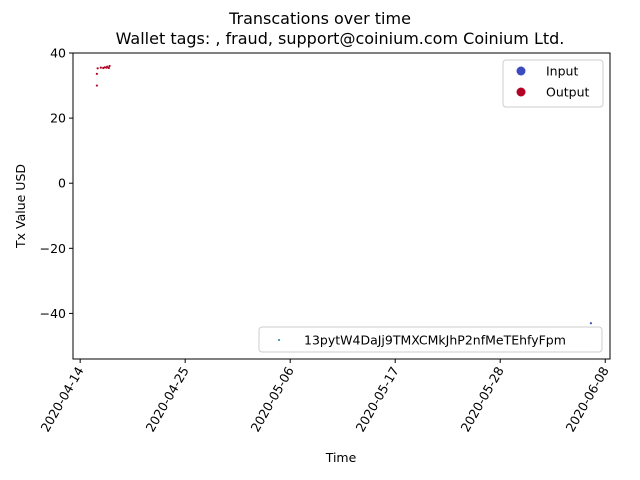 The height and width of the screenshot is (480, 640). I want to click on legend-output-marker, so click(521, 92).